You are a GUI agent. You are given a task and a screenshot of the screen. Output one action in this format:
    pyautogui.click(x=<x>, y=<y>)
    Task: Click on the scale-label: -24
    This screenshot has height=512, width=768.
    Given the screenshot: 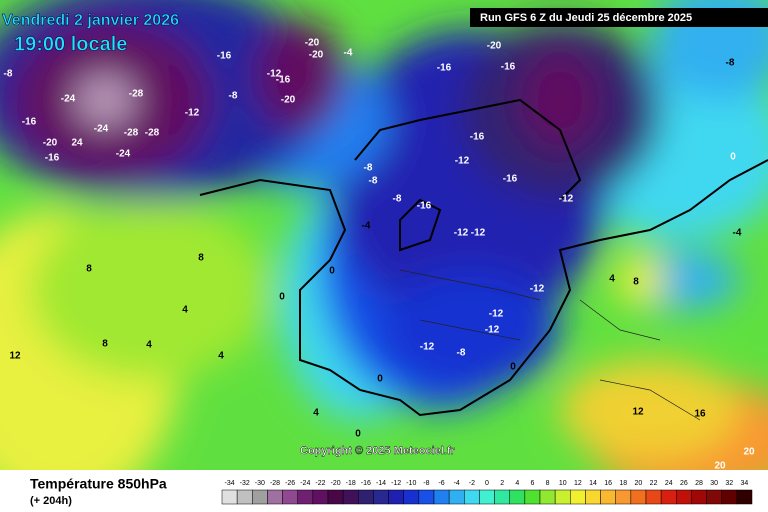 What is the action you would take?
    pyautogui.click(x=305, y=483)
    